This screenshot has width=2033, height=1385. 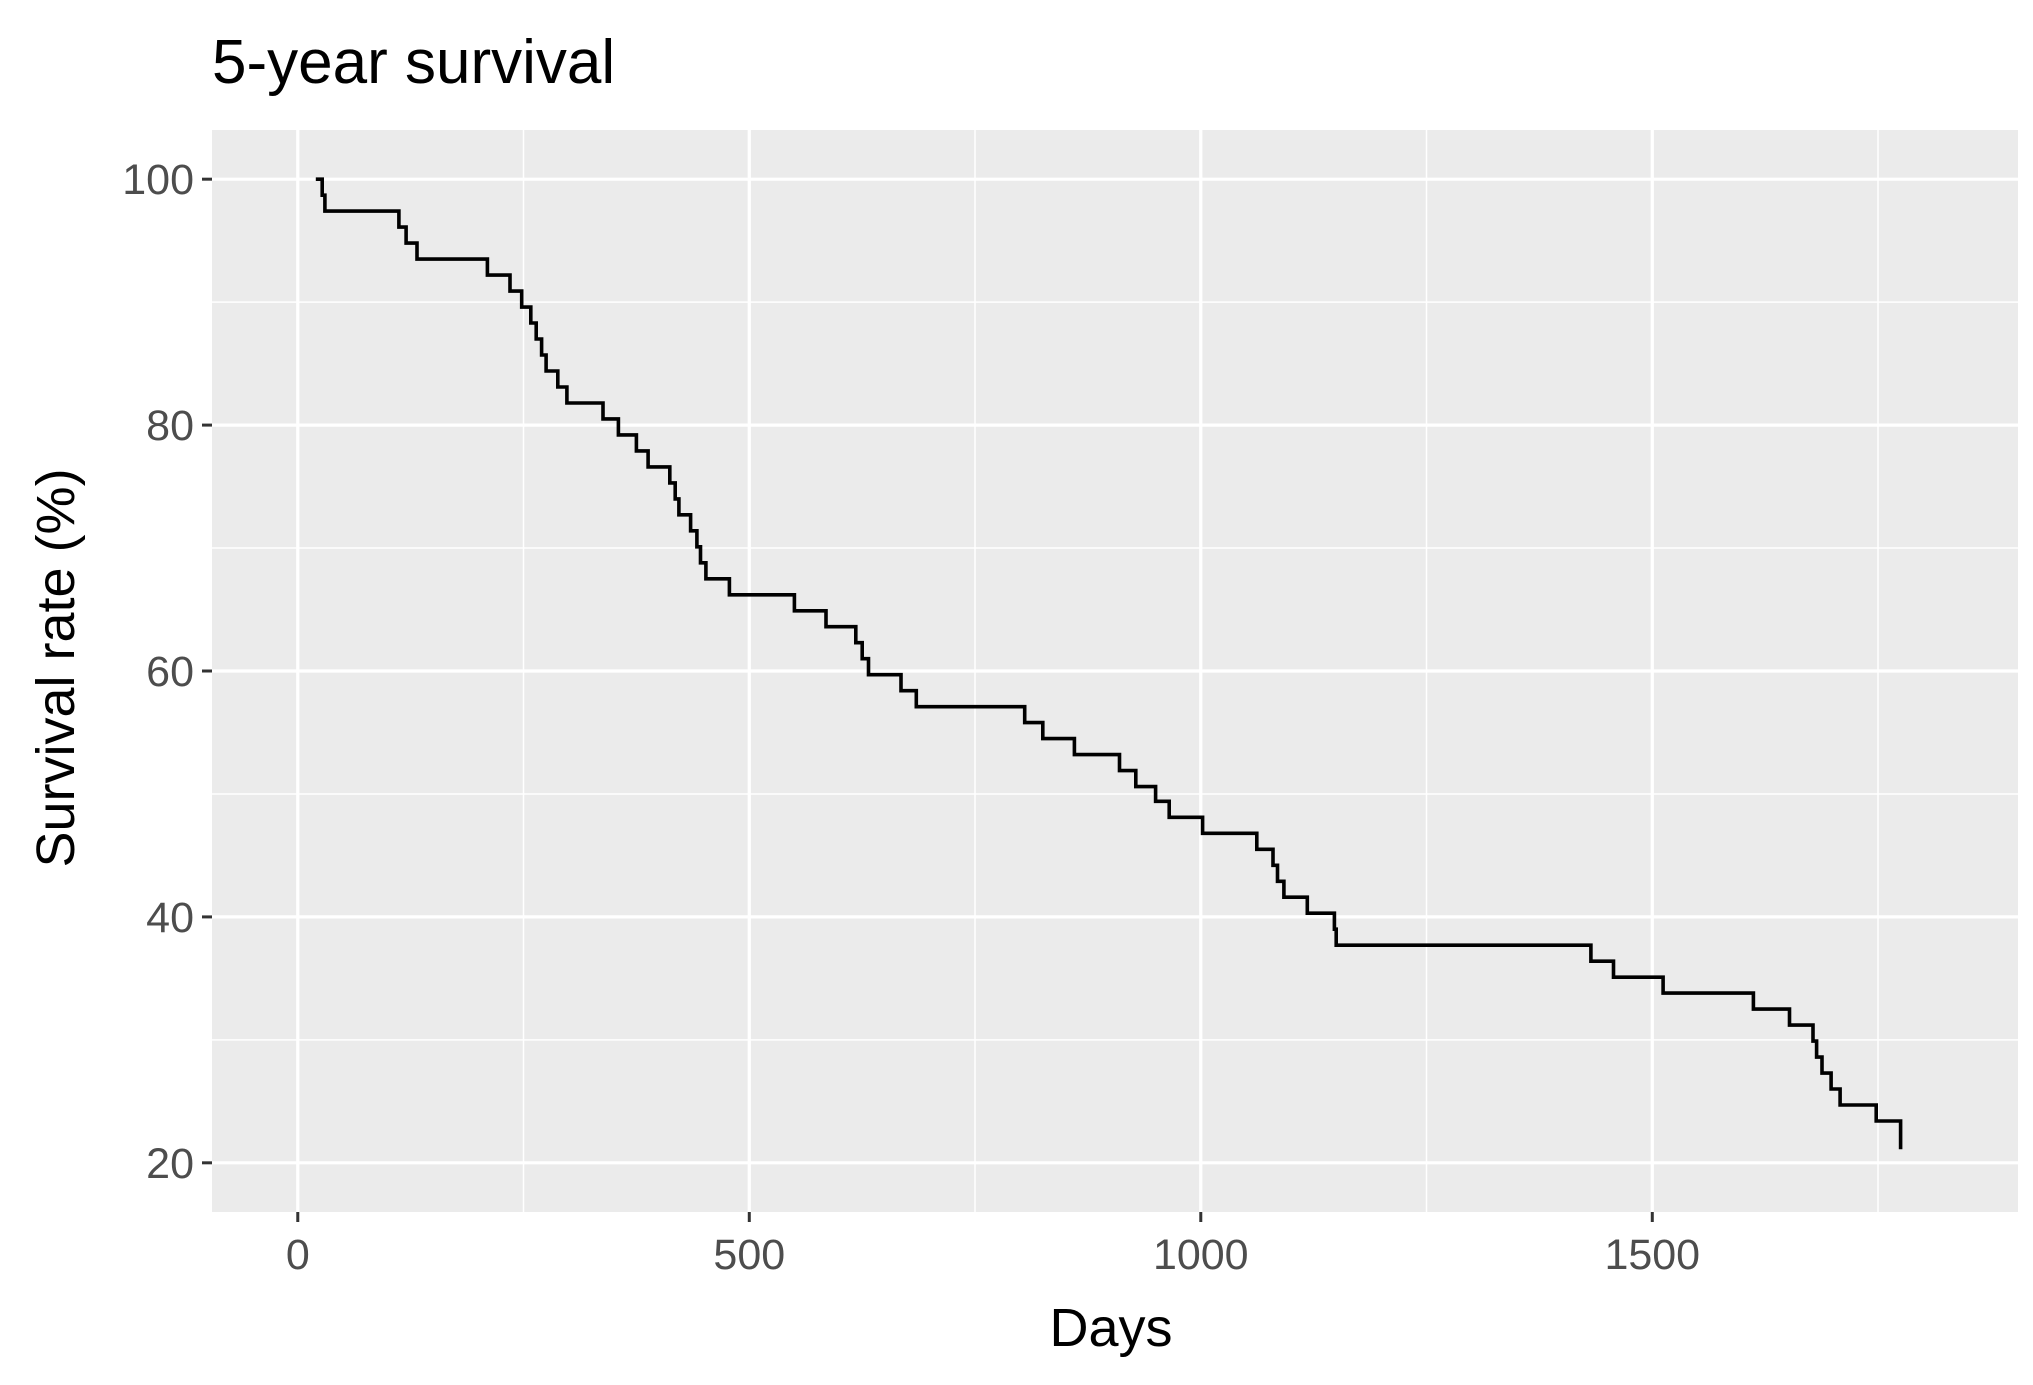 What do you see at coordinates (170, 426) in the screenshot?
I see `y-tick-label: 80` at bounding box center [170, 426].